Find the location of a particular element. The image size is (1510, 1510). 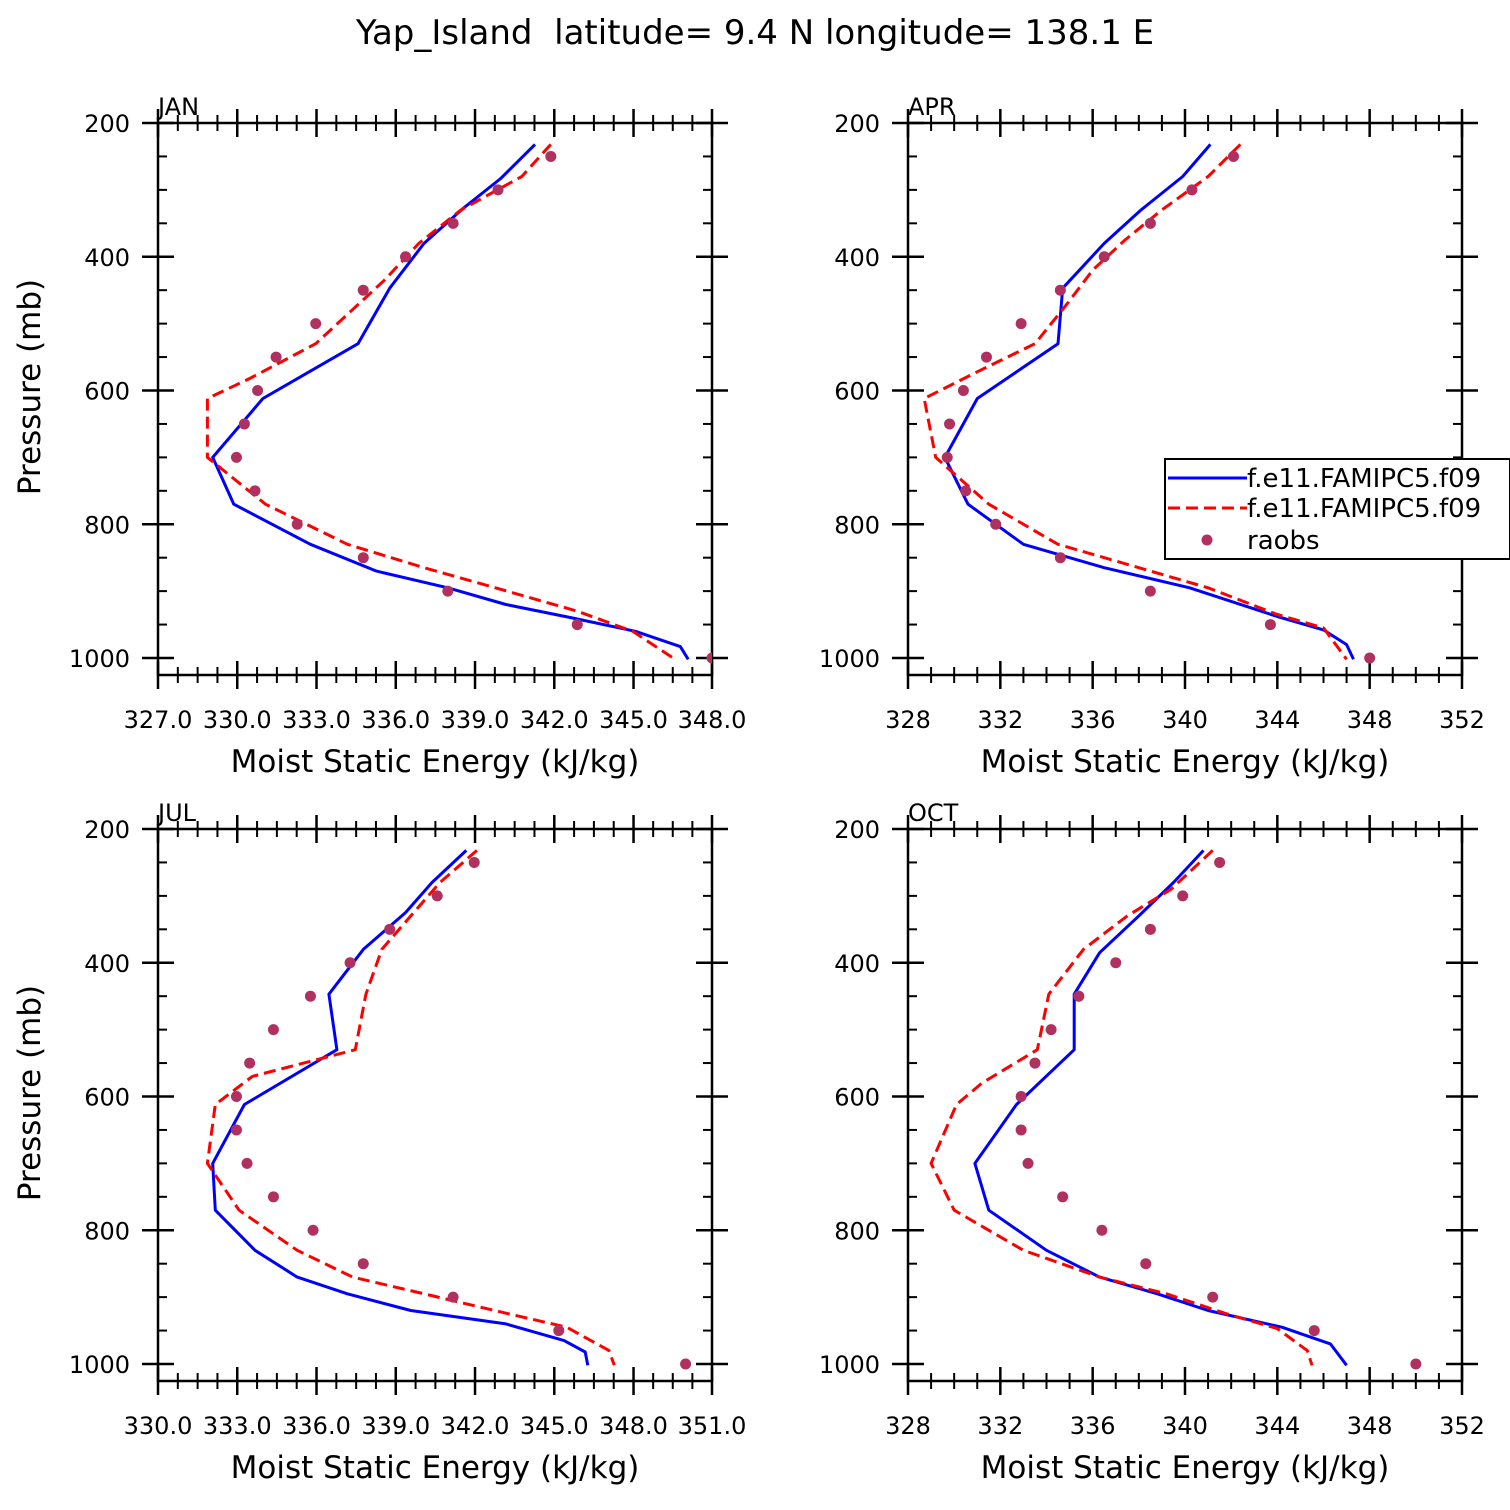

x-tick-label: 330.0 is located at coordinates (158, 1426).